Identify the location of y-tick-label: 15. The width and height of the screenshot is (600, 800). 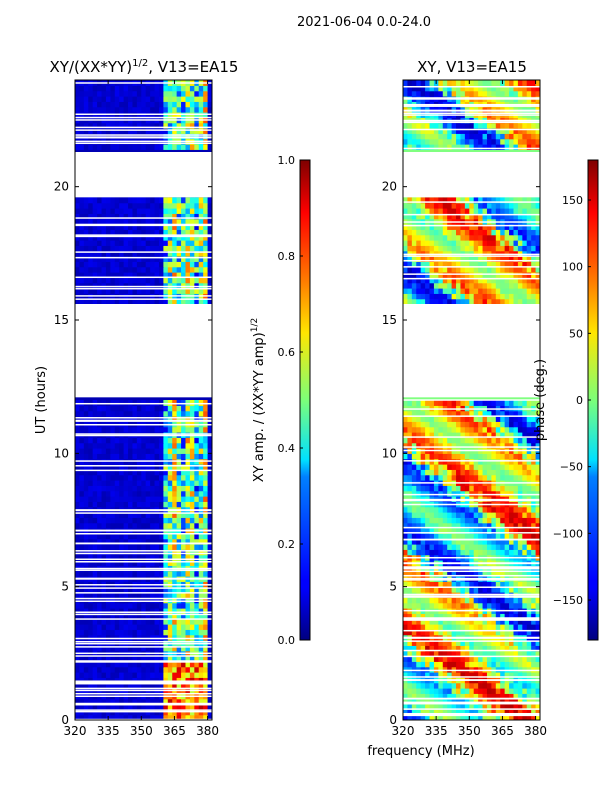
(61, 320).